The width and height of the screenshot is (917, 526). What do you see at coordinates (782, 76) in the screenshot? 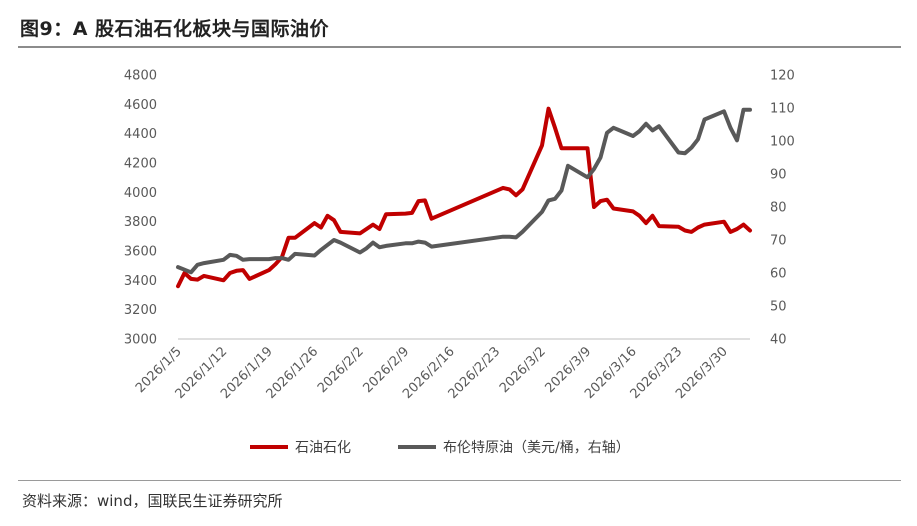
I see `y-right-tick-label: 120` at bounding box center [782, 76].